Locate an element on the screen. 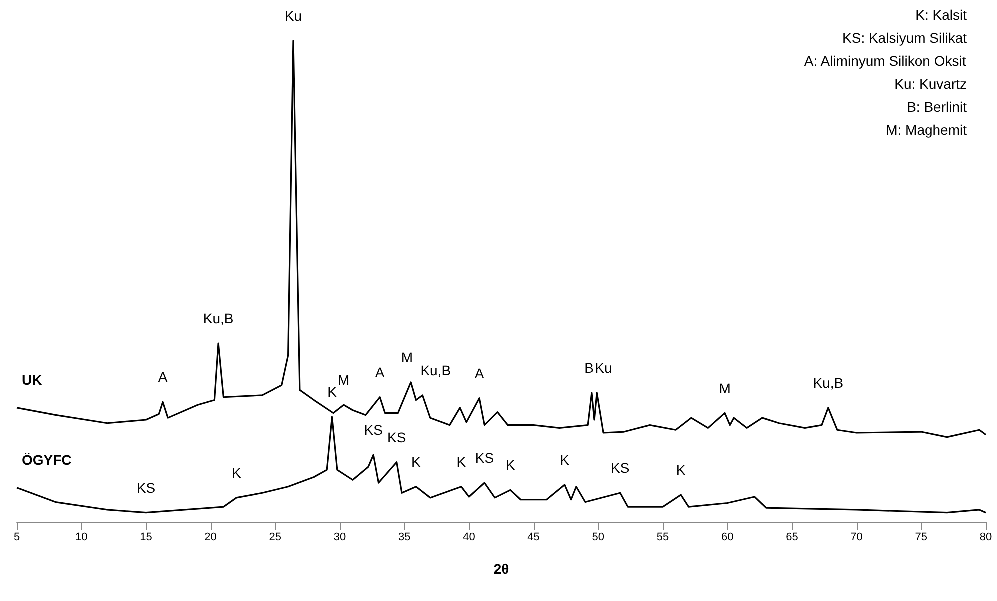 The height and width of the screenshot is (601, 997). series-label: ÖGYFC is located at coordinates (47, 460).